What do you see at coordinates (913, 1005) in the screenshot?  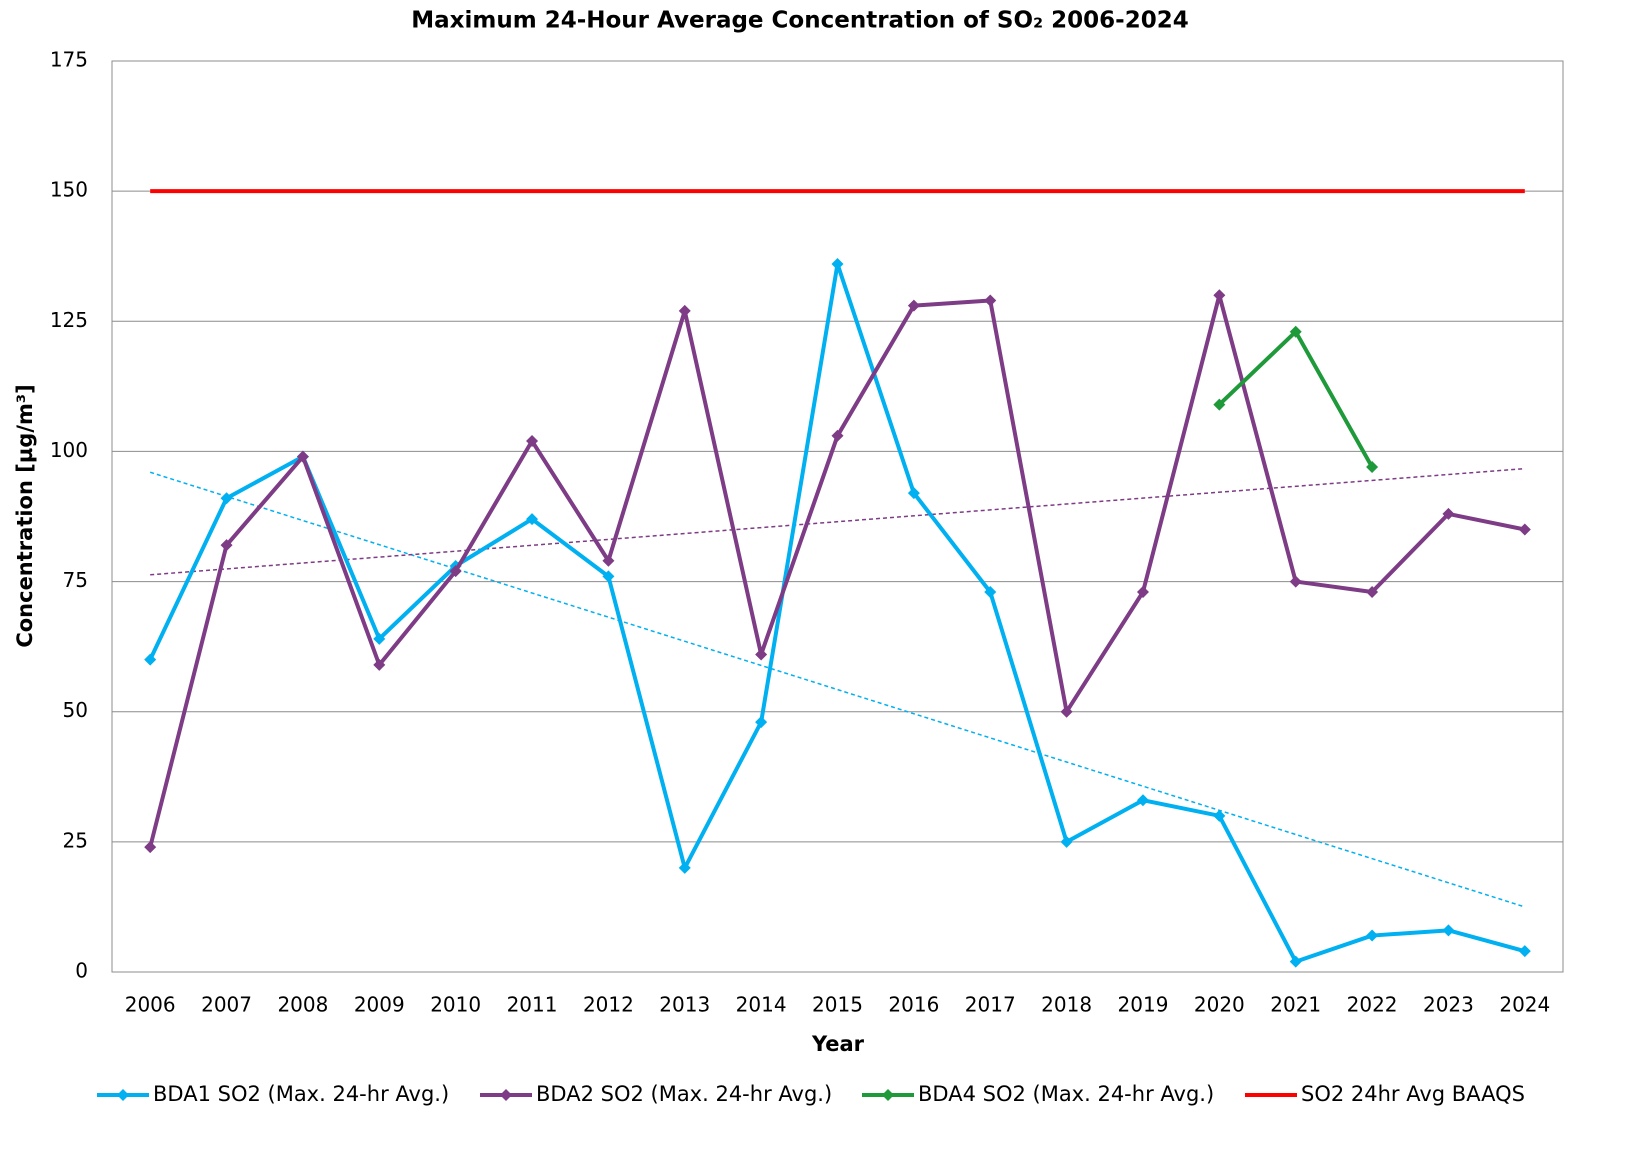 I see `x-tick-label: 2016` at bounding box center [913, 1005].